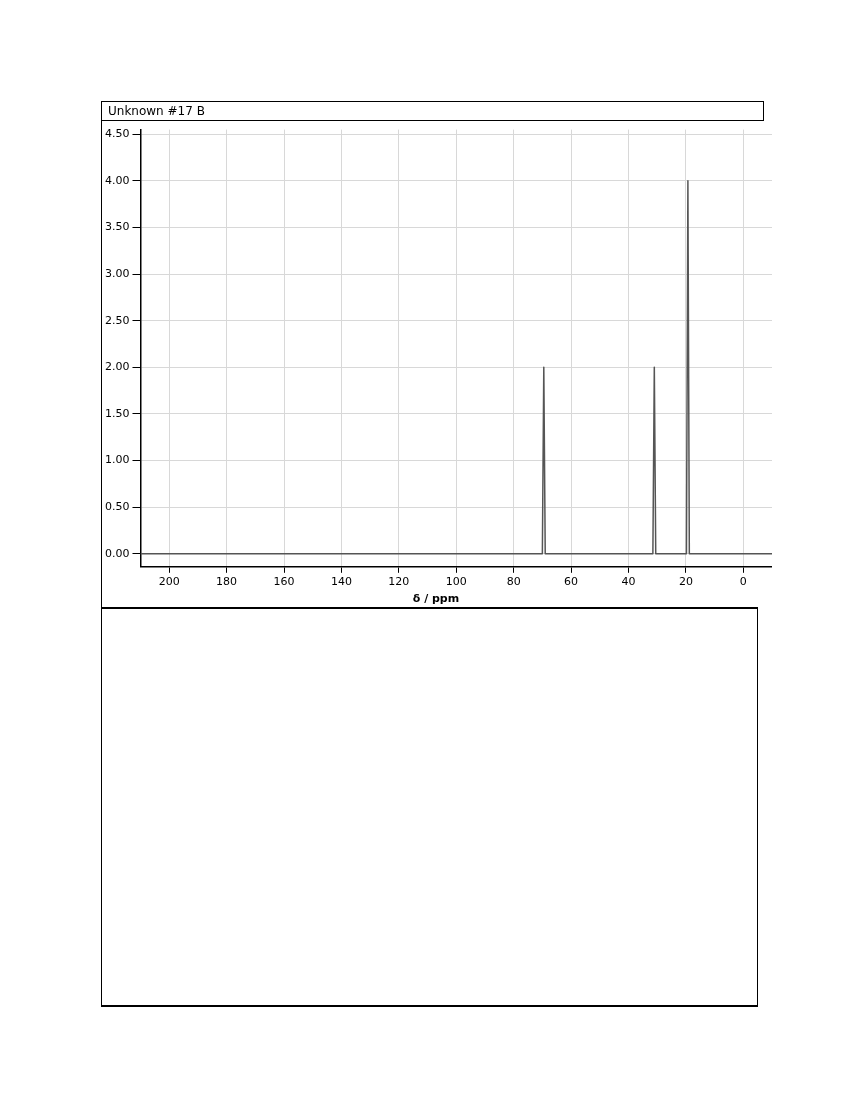 Image resolution: width=859 pixels, height=1111 pixels. I want to click on x-tick-label: 140, so click(341, 582).